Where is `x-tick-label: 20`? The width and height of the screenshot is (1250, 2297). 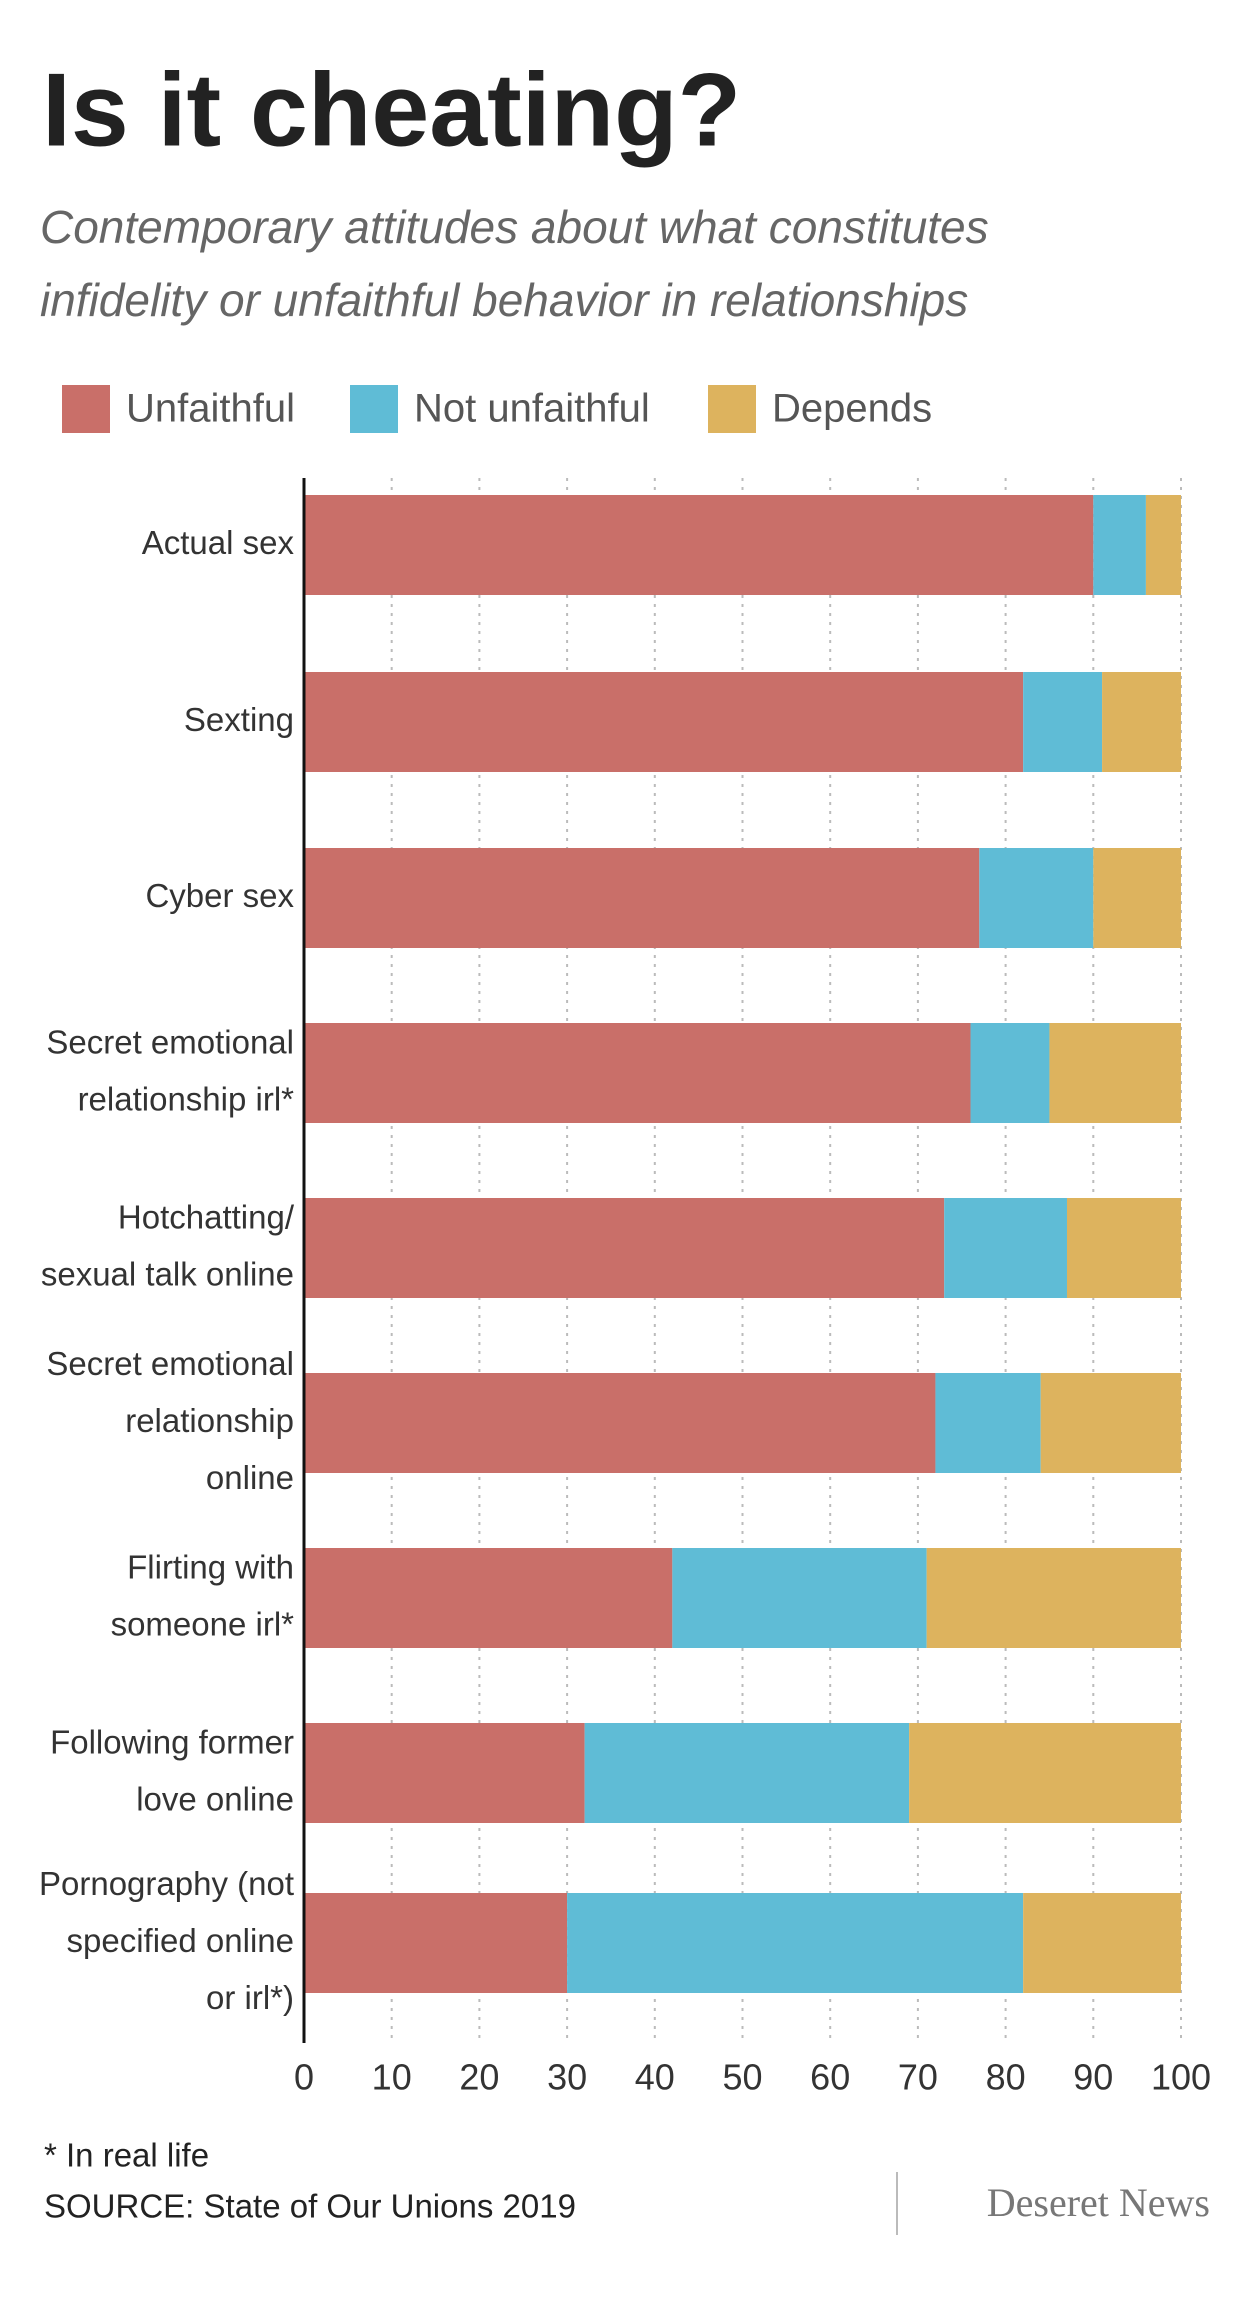
x-tick-label: 20 is located at coordinates (479, 2077).